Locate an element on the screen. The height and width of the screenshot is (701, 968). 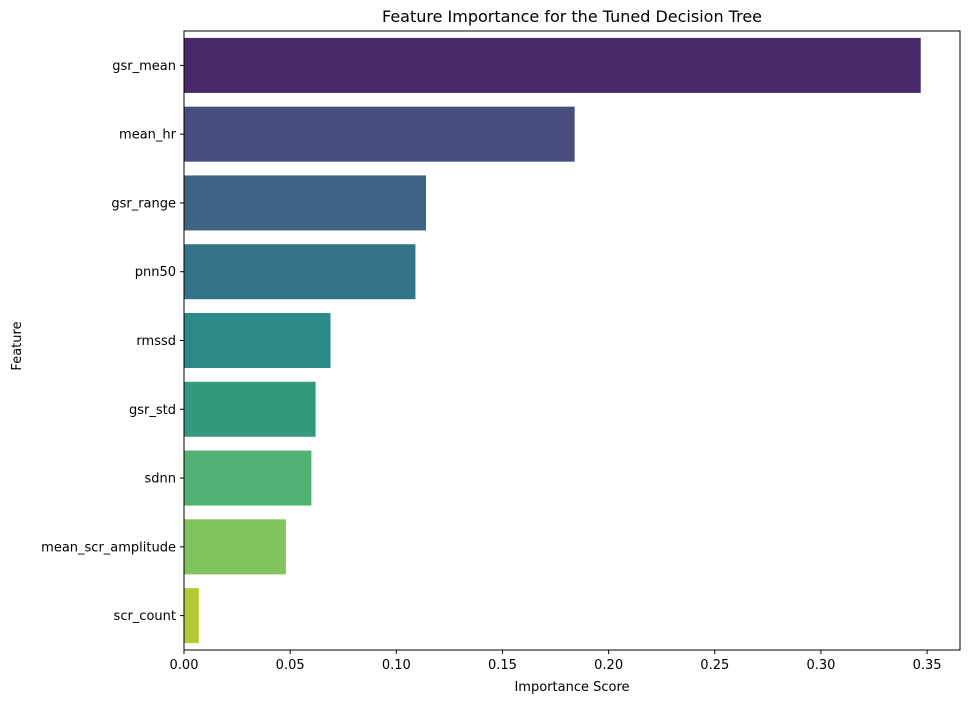
x-axis-ticks: 0.00 0.05 0.10 0.15 0.20 0.25 0.30 0.35 is located at coordinates (556, 661).